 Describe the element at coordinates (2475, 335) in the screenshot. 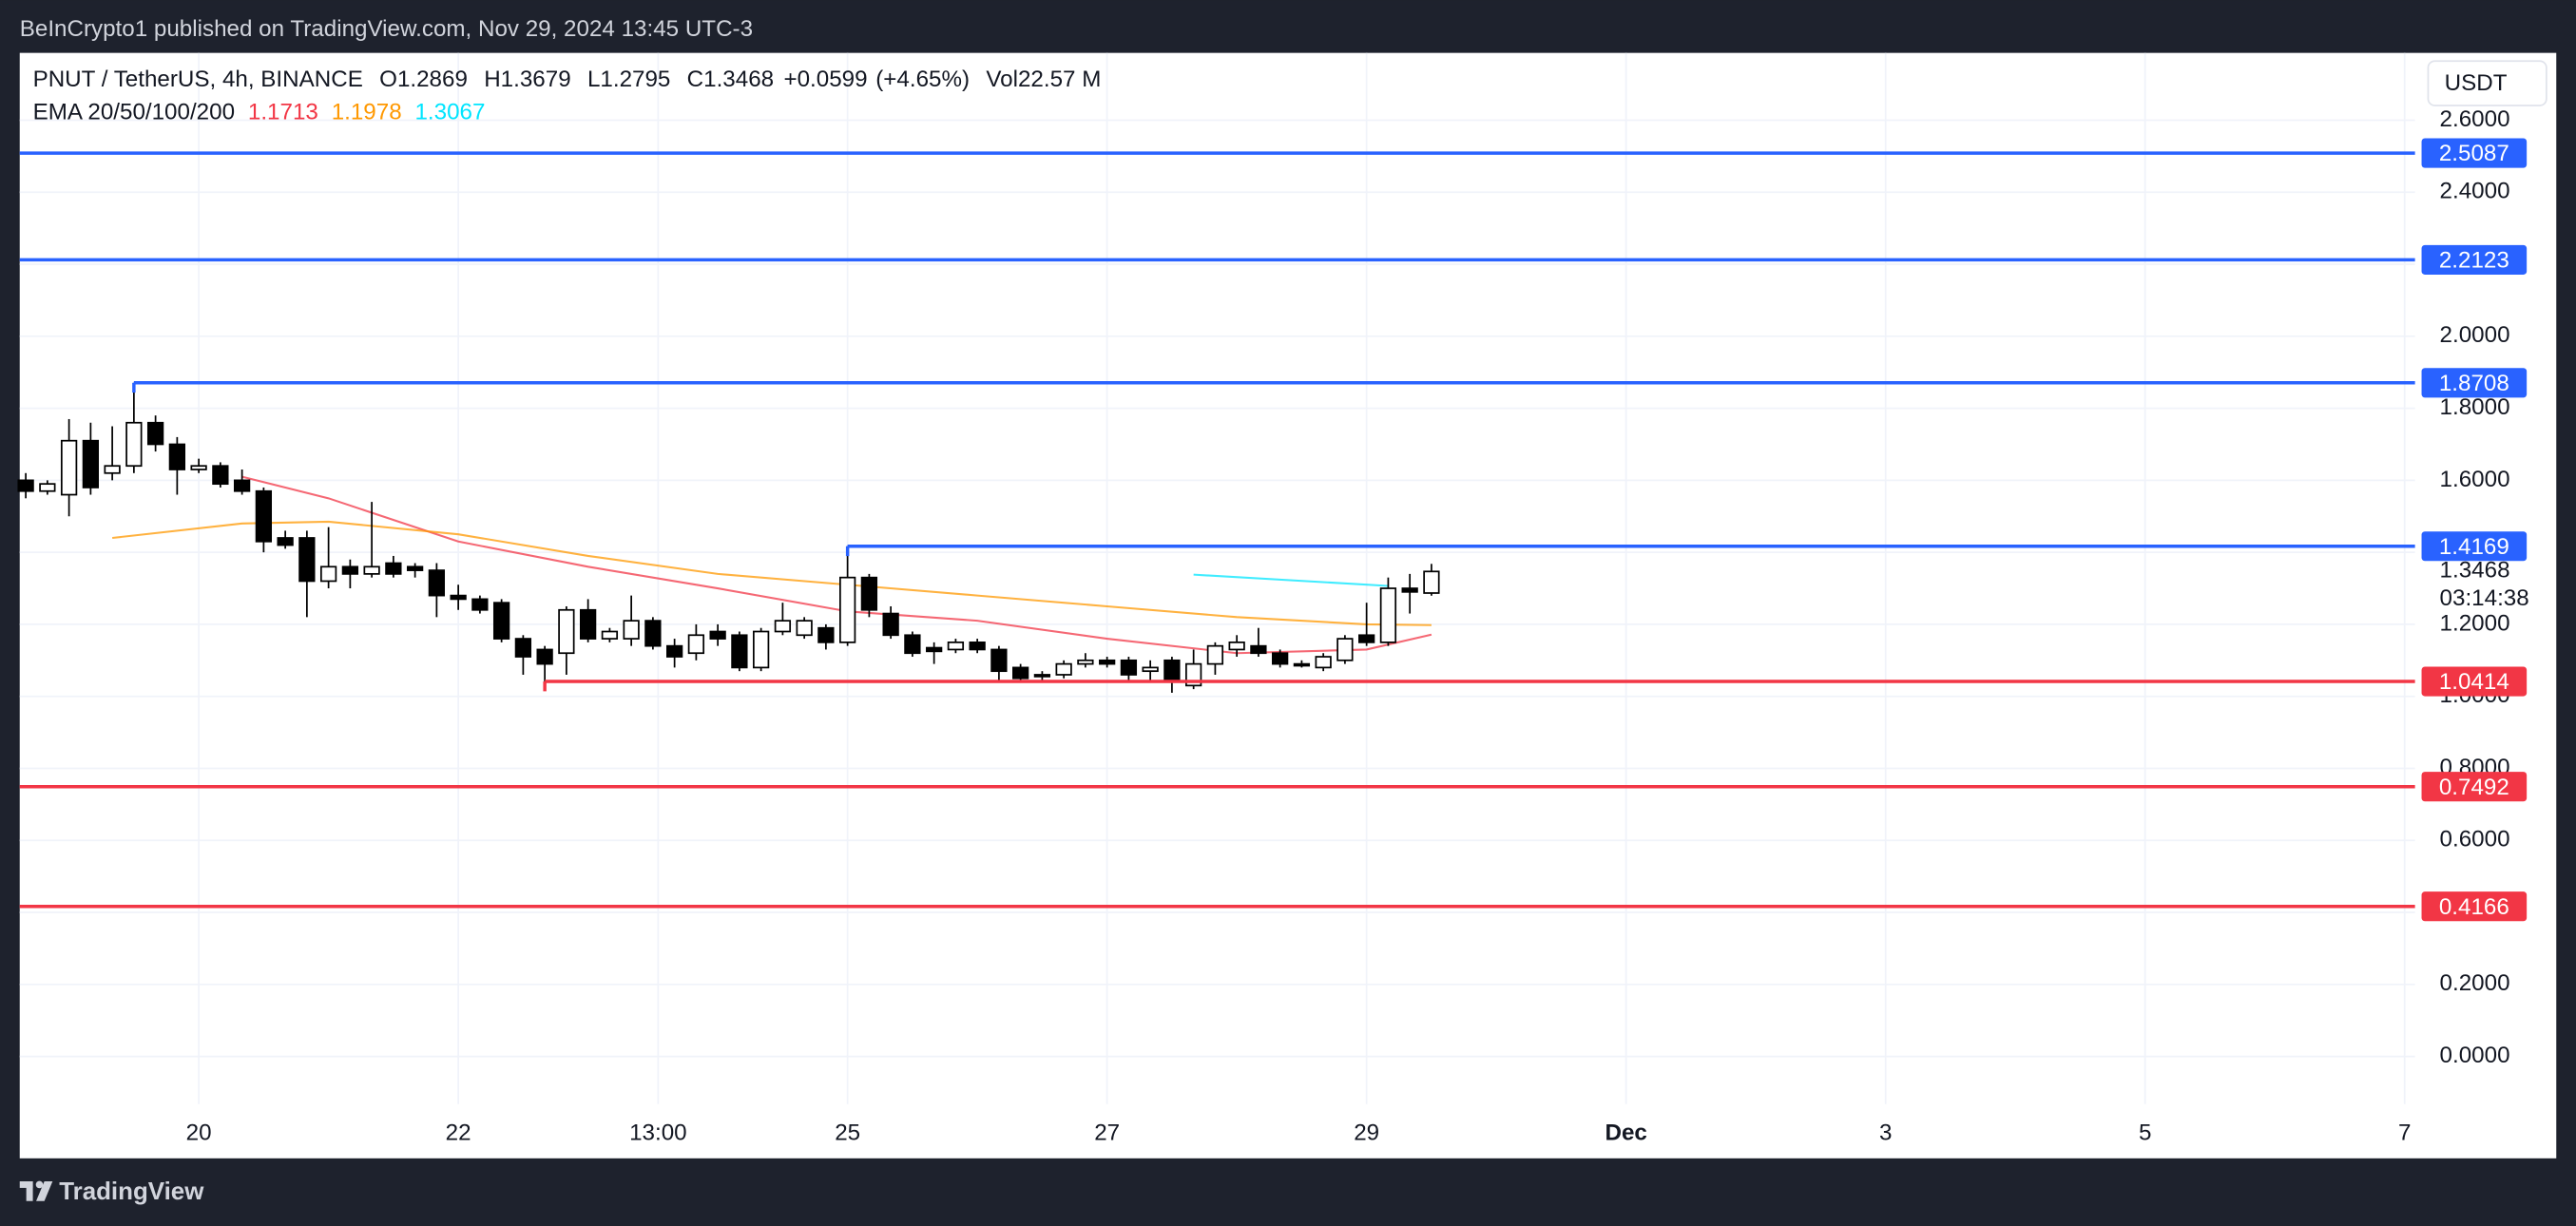

I see `y-tick-label: 2.0000` at that location.